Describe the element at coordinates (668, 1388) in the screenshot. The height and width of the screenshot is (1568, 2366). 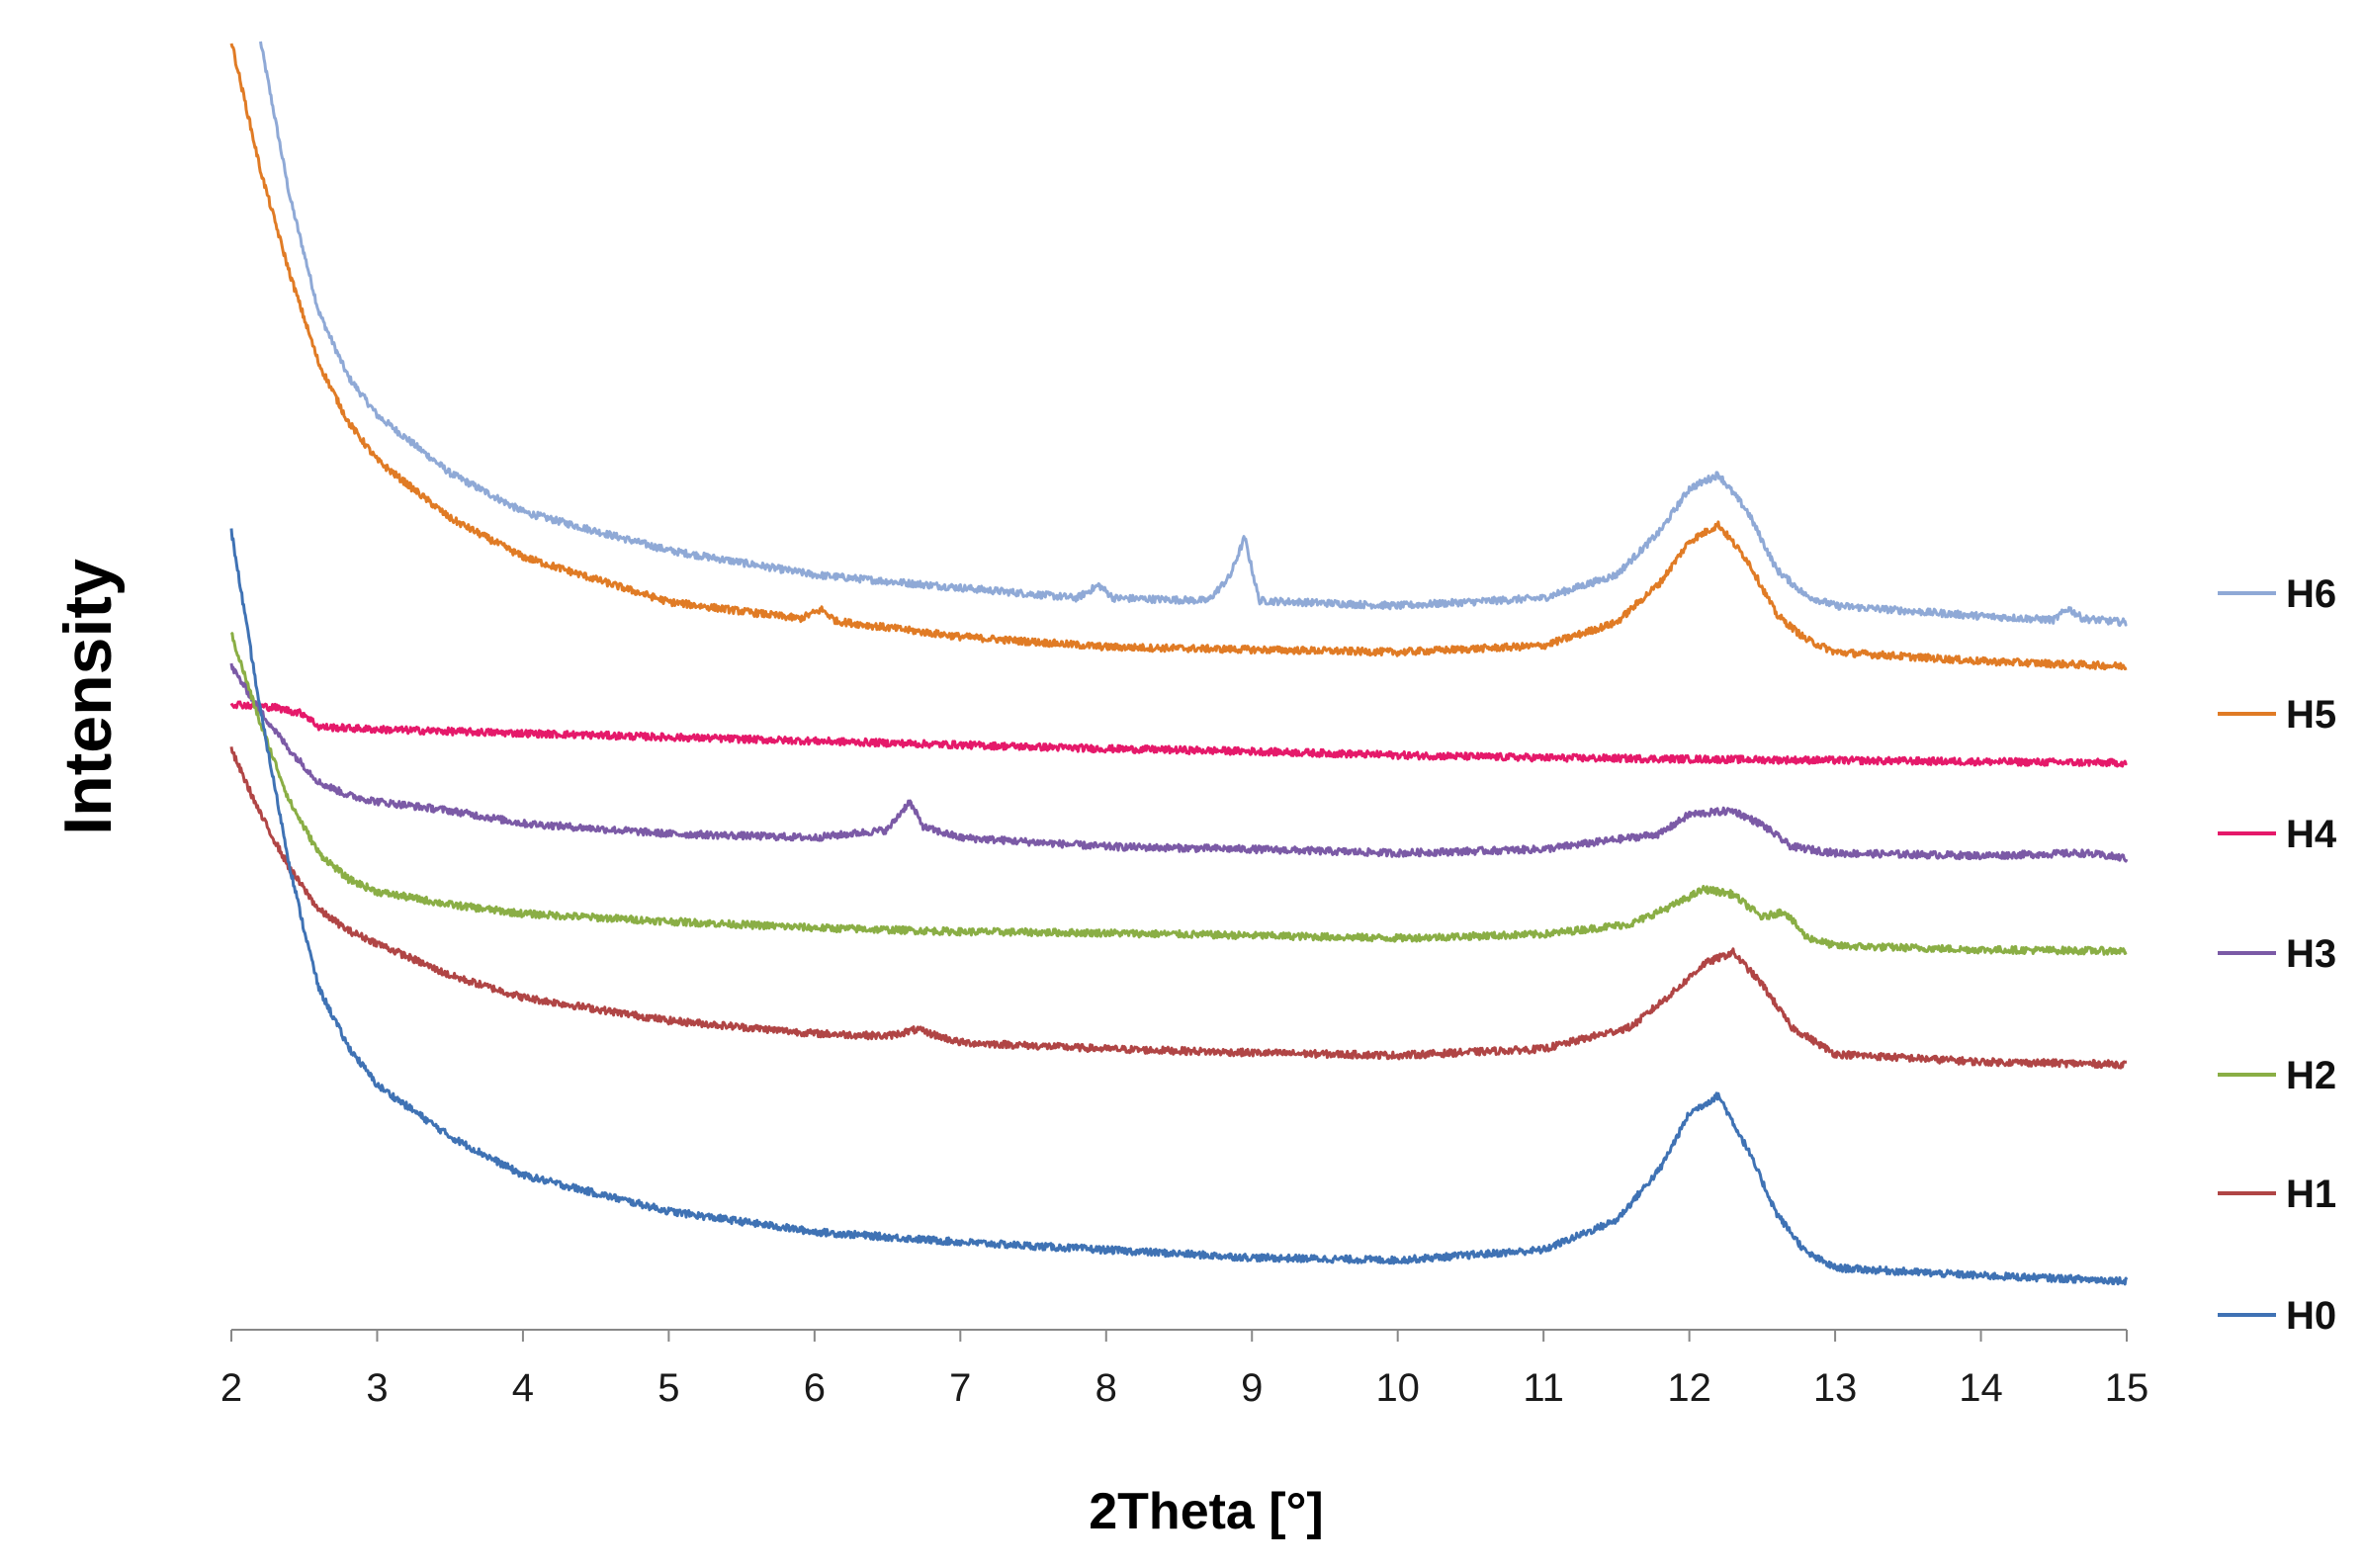
I see `x-tick-label: 5` at that location.